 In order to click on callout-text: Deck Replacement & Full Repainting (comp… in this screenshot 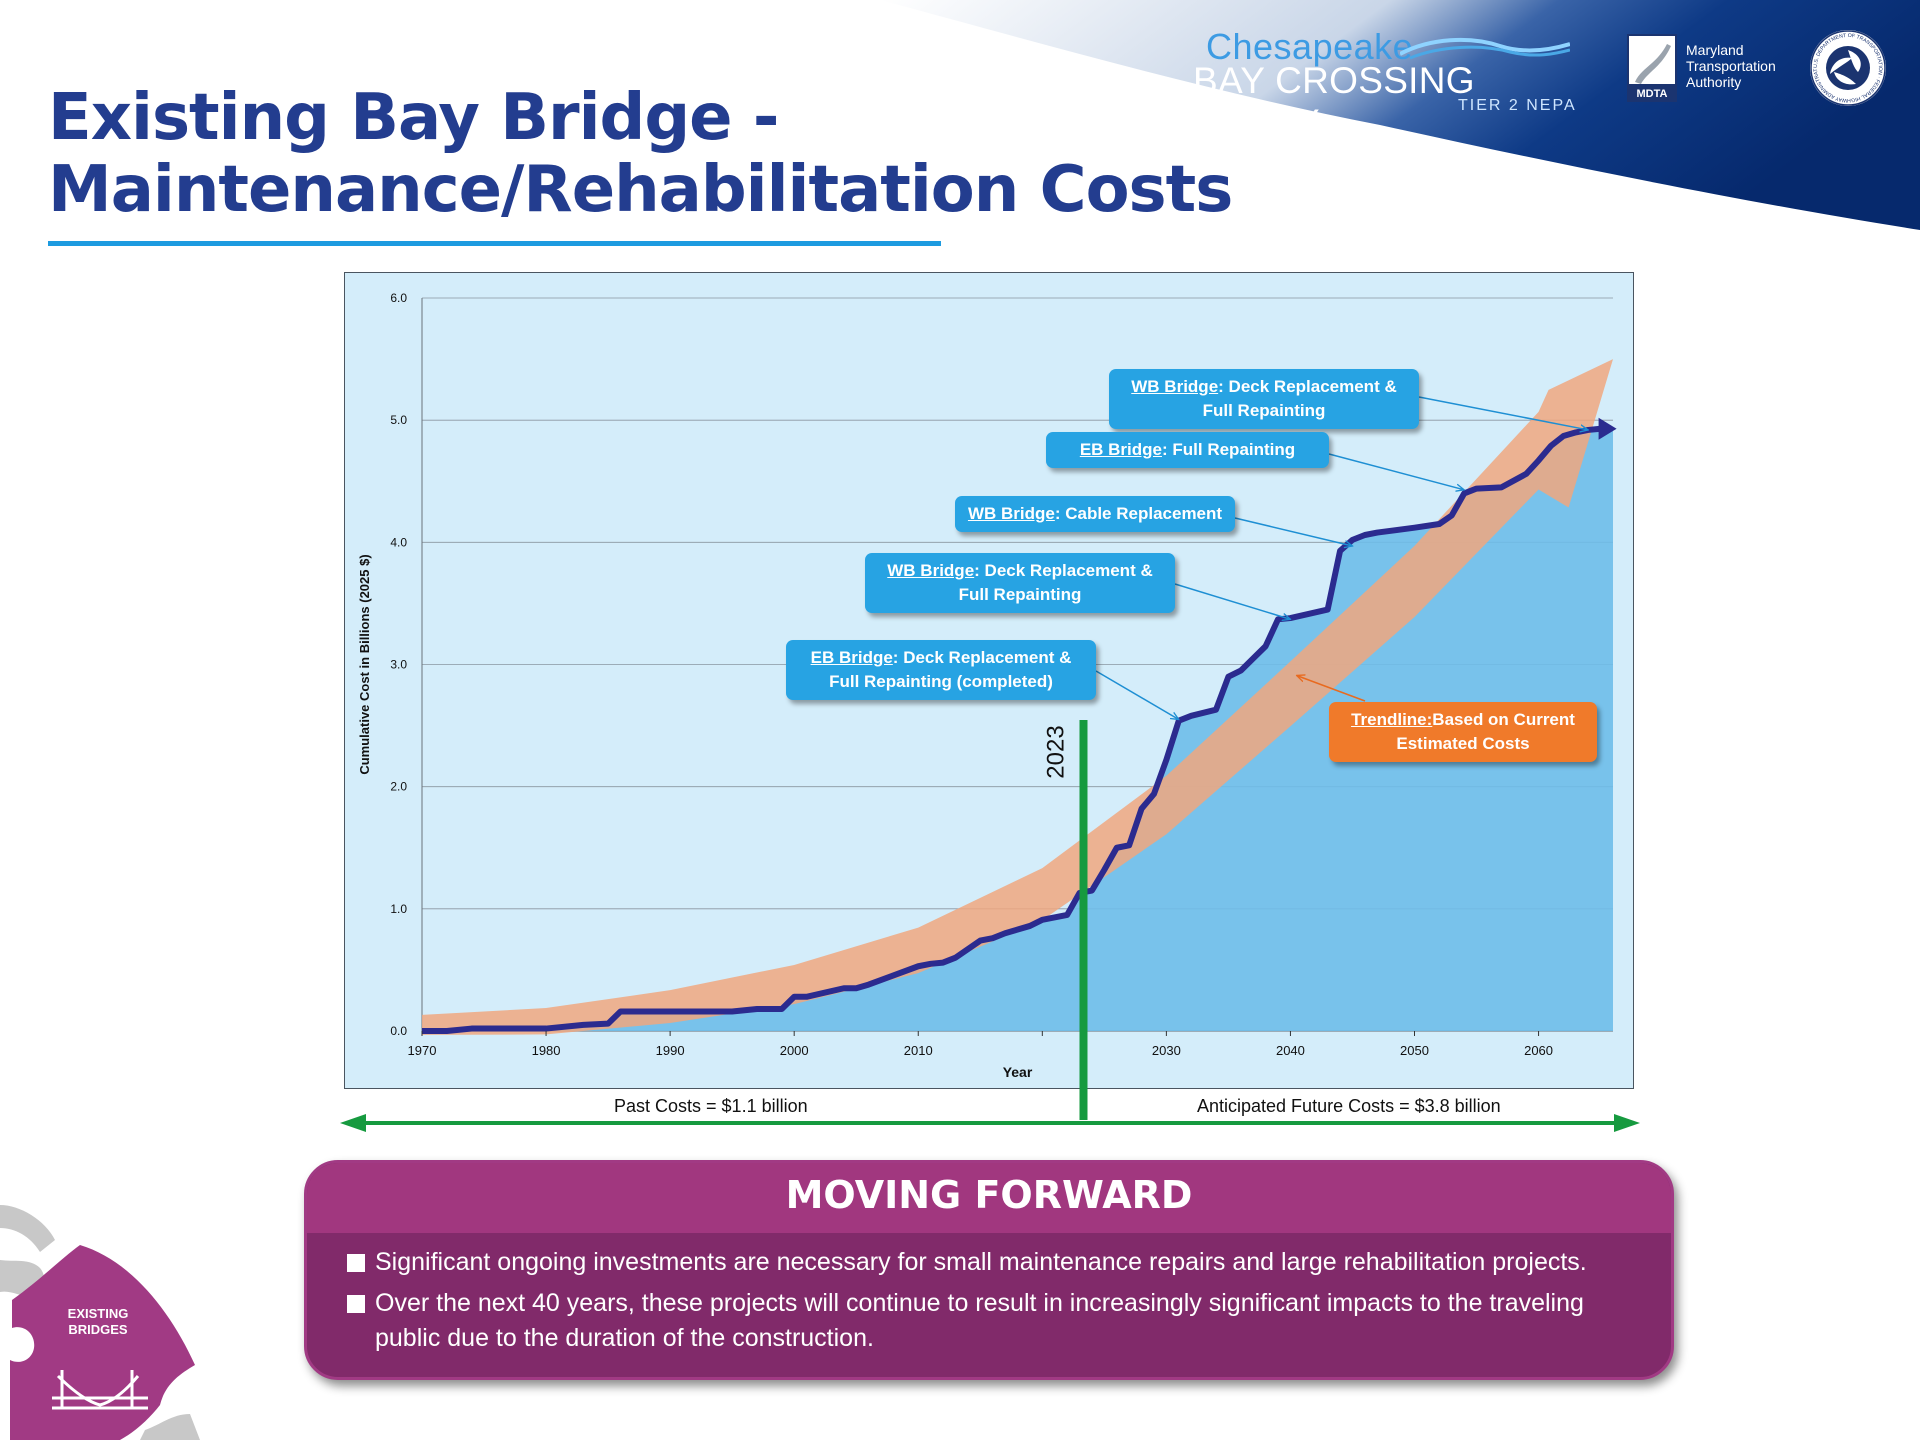, I will do `click(950, 669)`.